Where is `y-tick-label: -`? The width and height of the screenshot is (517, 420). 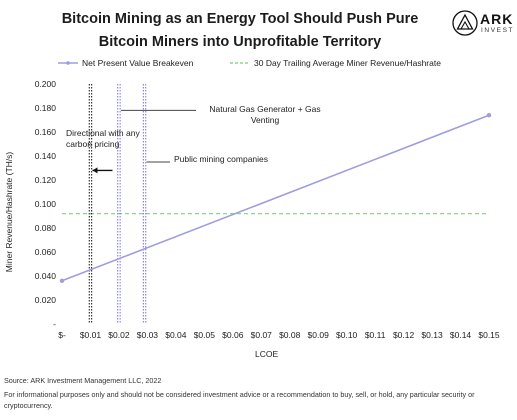
y-tick-label: - is located at coordinates (54, 324).